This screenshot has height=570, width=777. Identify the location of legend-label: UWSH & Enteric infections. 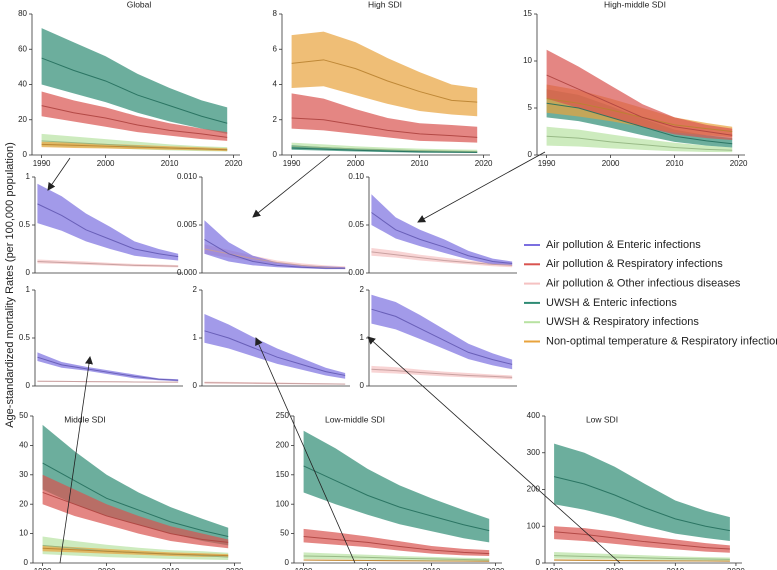
(611, 303).